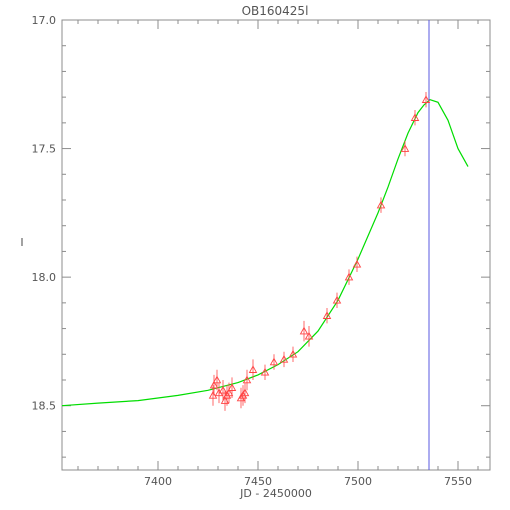 The image size is (510, 510). I want to click on y-tick-label: 18.0, so click(44, 277).